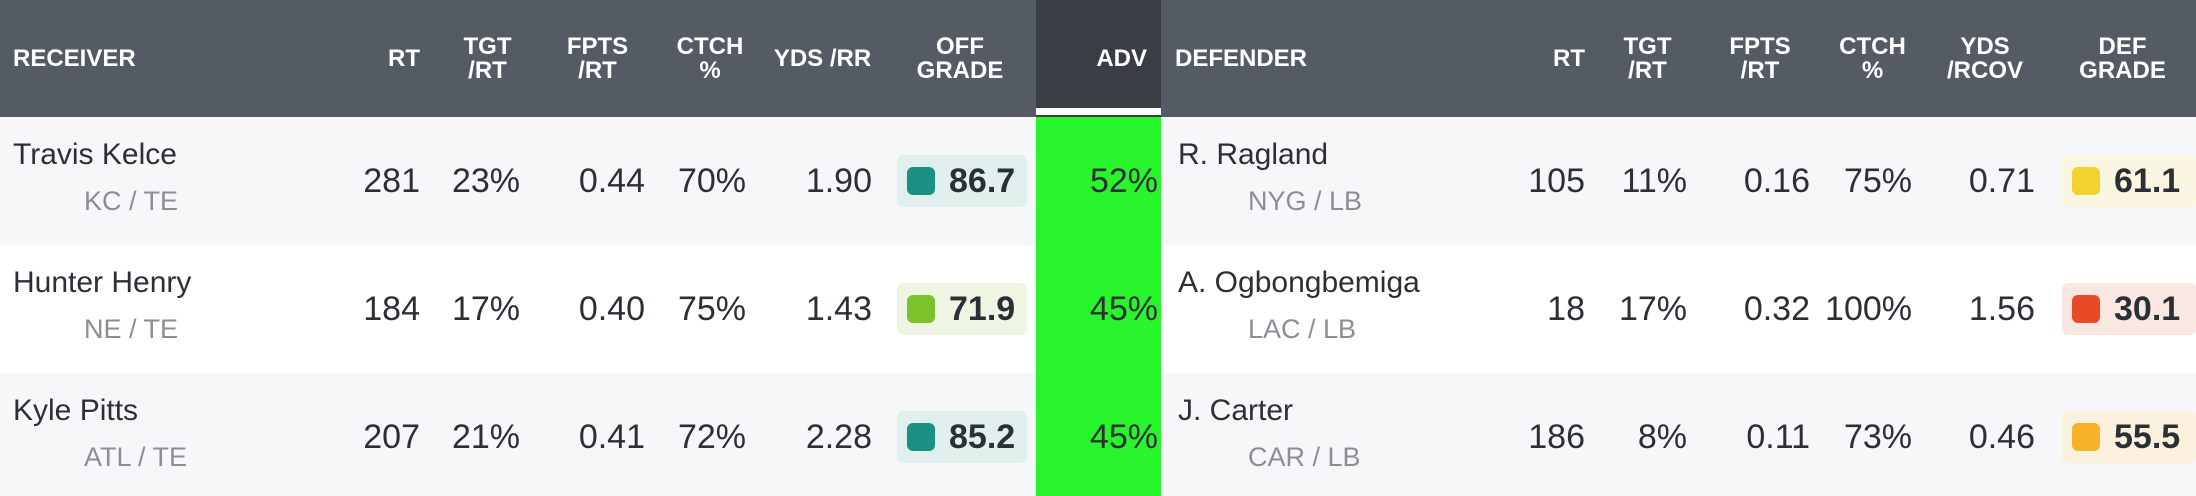 Image resolution: width=2196 pixels, height=496 pixels. I want to click on receiver-yds-rr: 2.28, so click(838, 437).